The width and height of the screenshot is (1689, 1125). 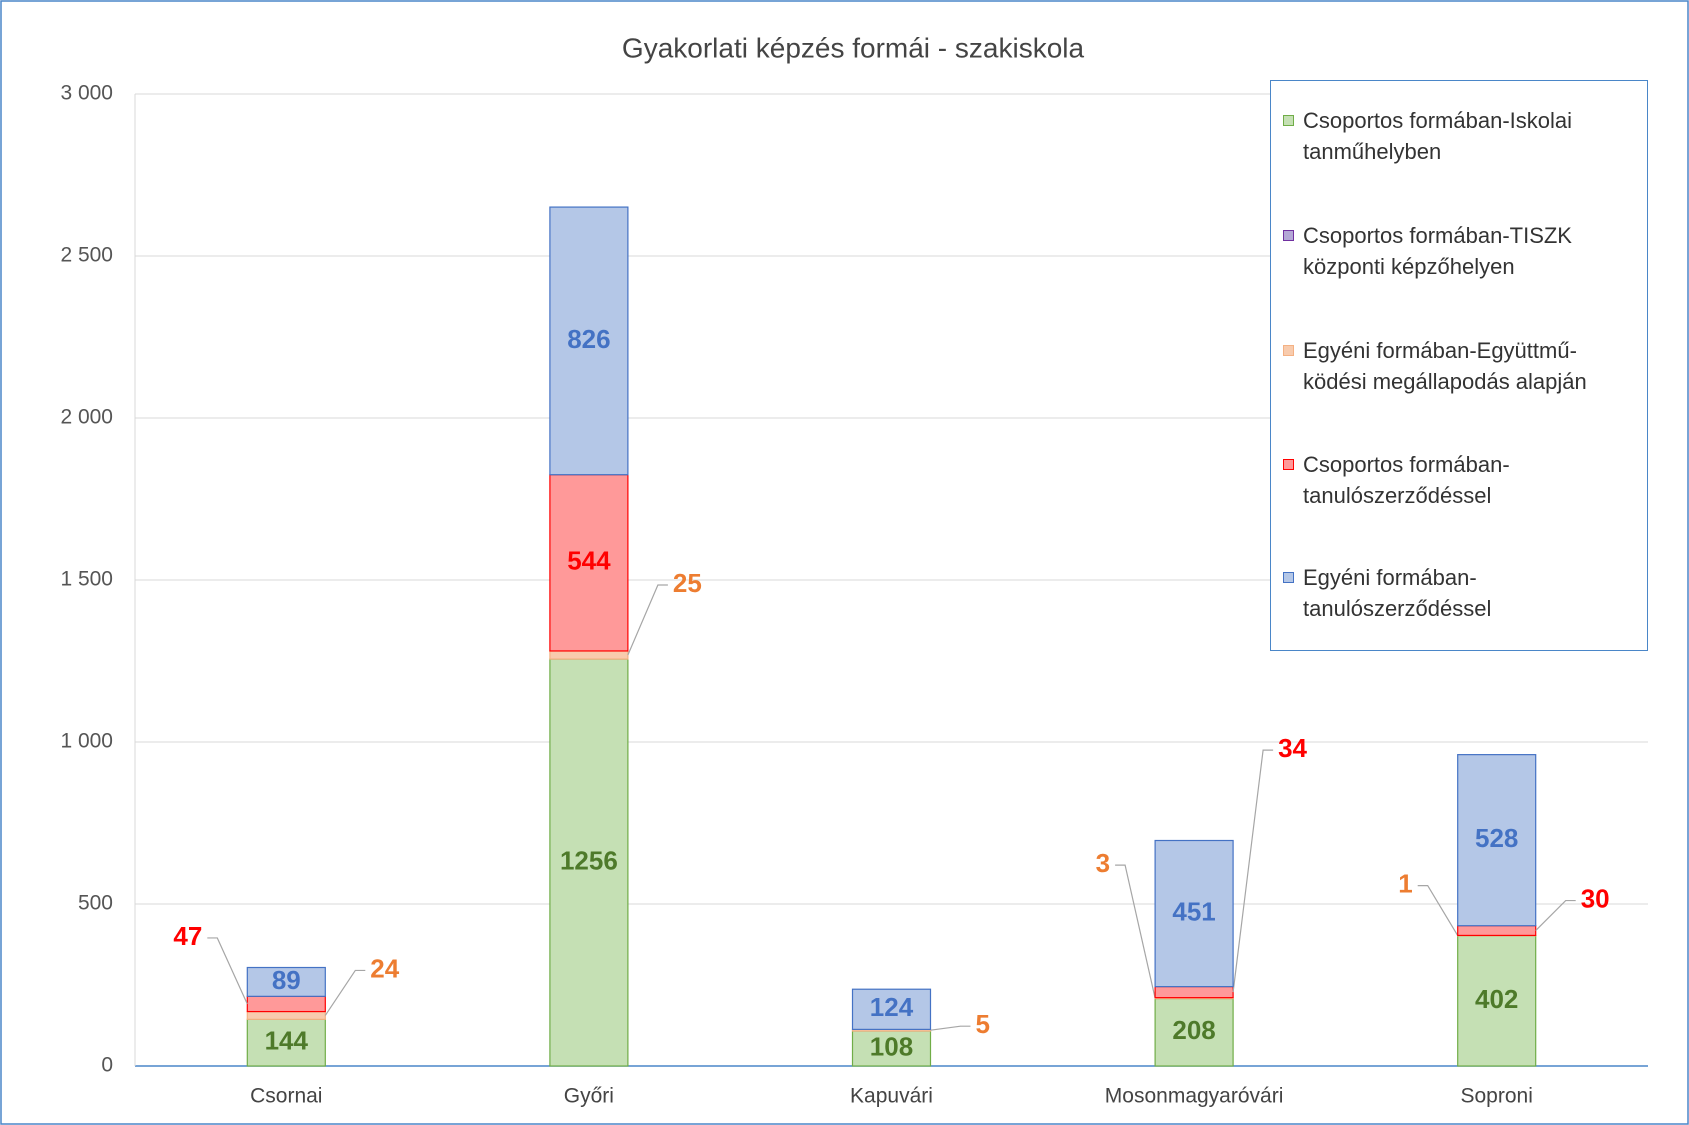 I want to click on data-label: 528, so click(x=1496, y=838).